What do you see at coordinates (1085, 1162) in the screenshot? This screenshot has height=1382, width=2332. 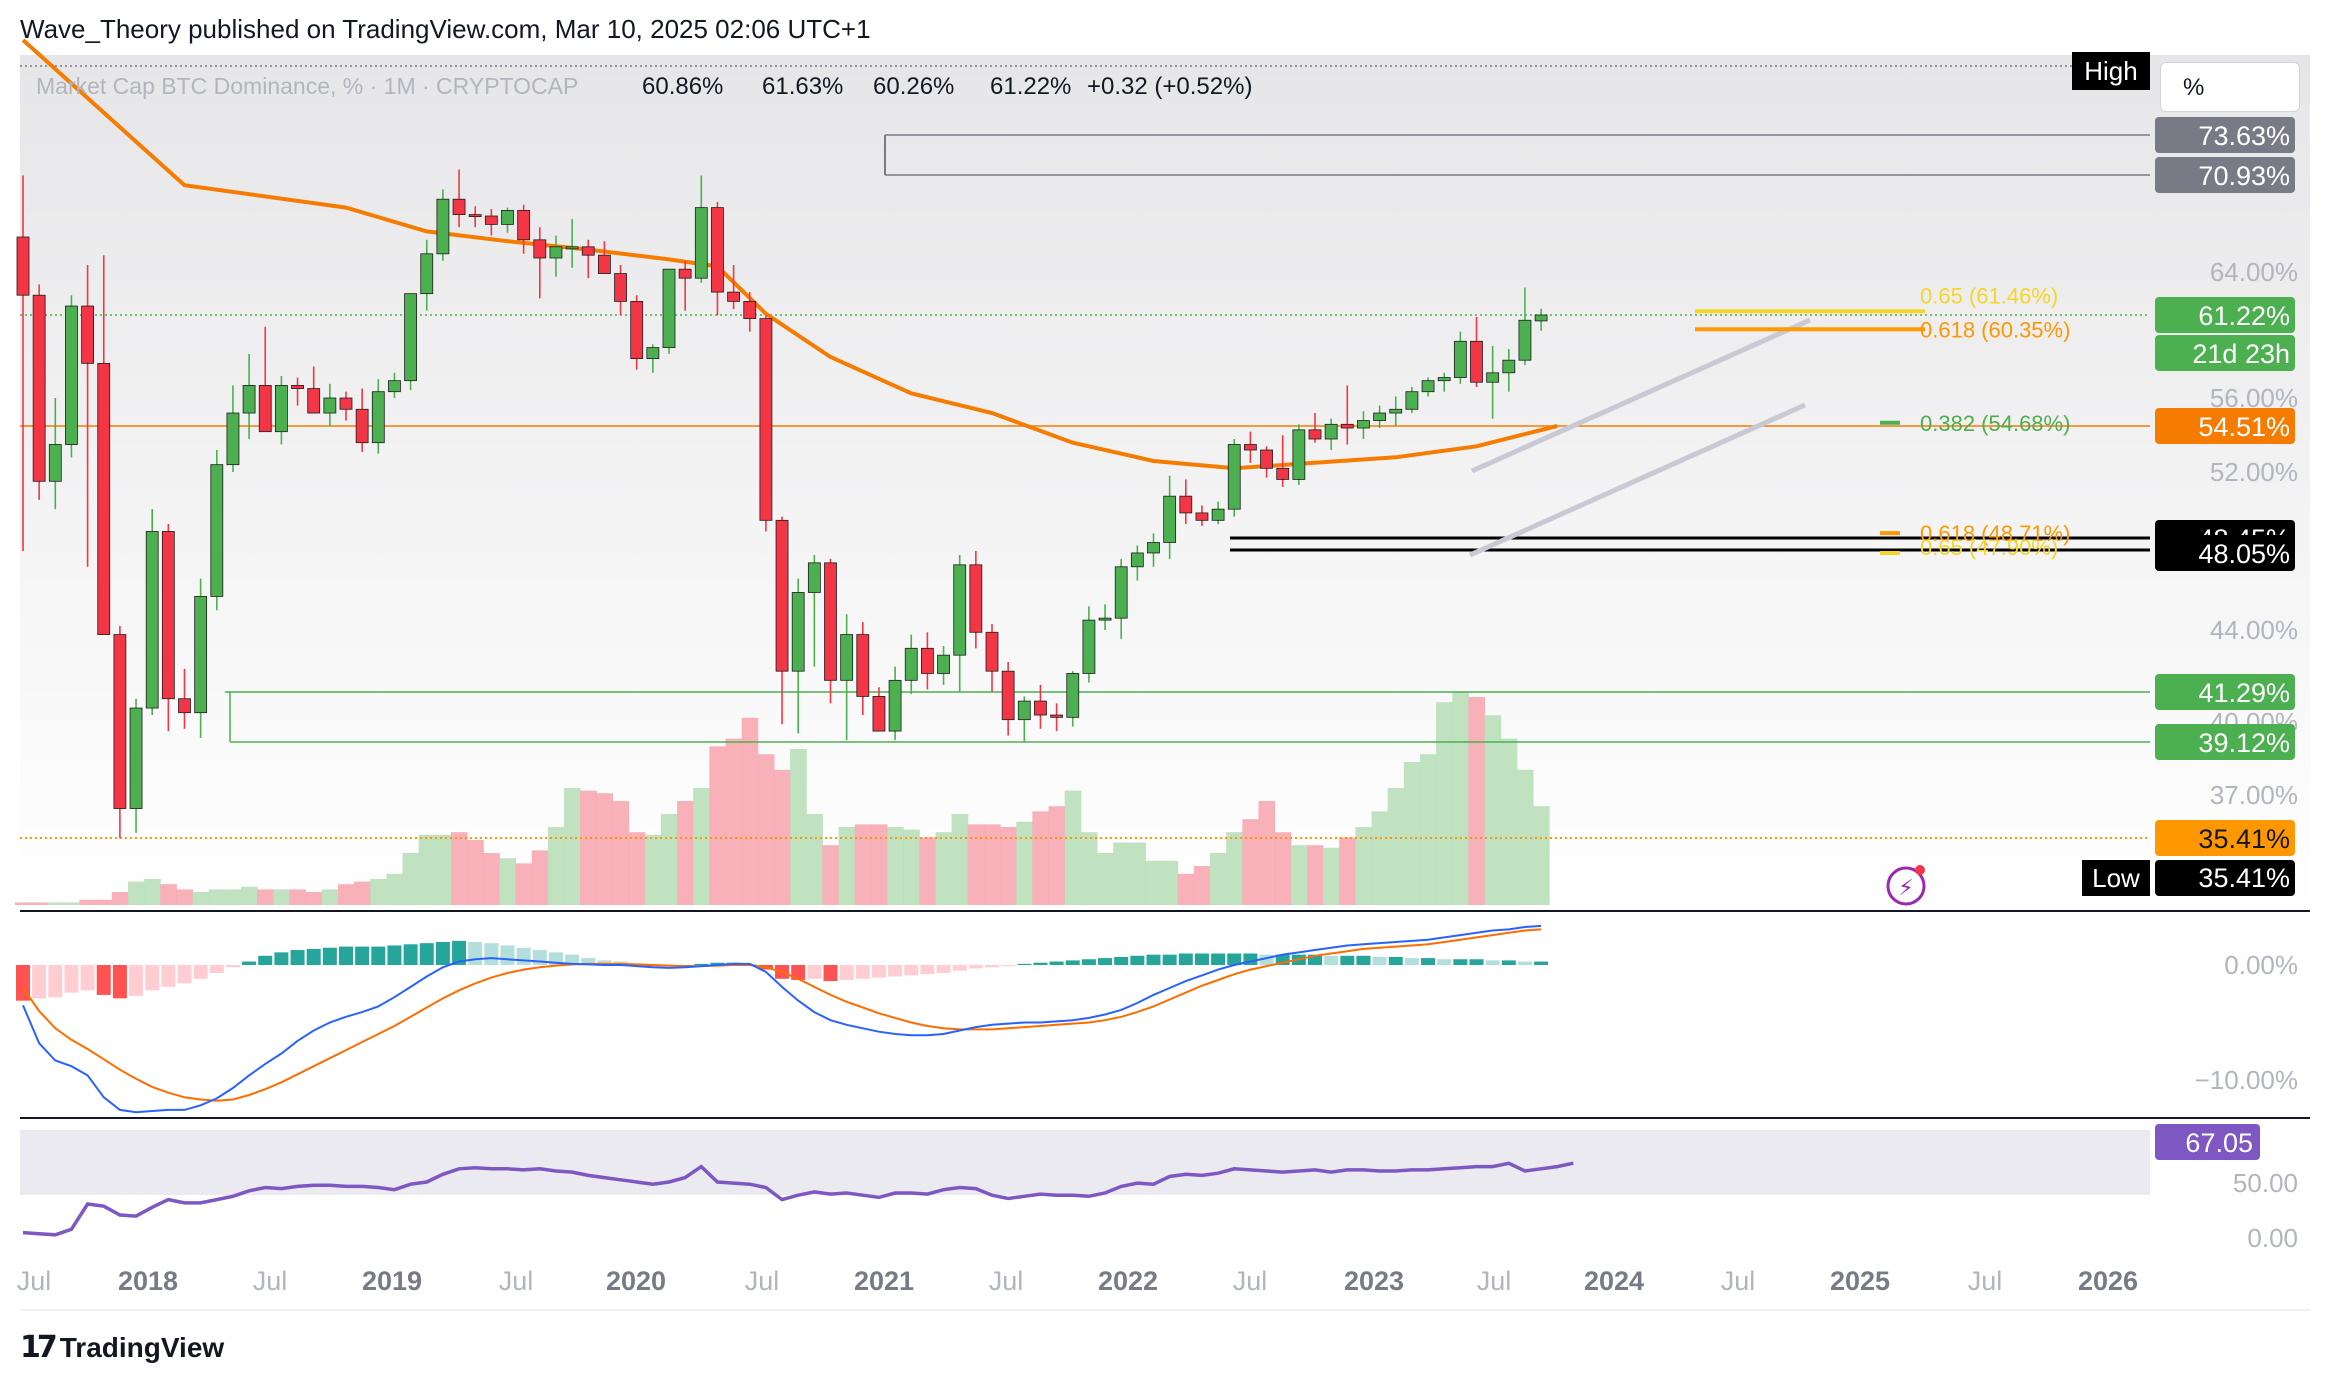 I see `rsi-band` at bounding box center [1085, 1162].